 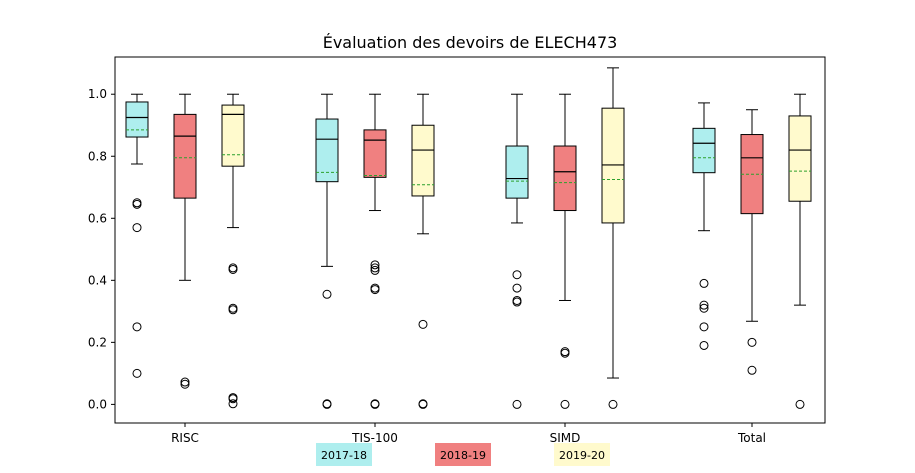 I want to click on y-tick-label: 0.6, so click(x=97, y=218).